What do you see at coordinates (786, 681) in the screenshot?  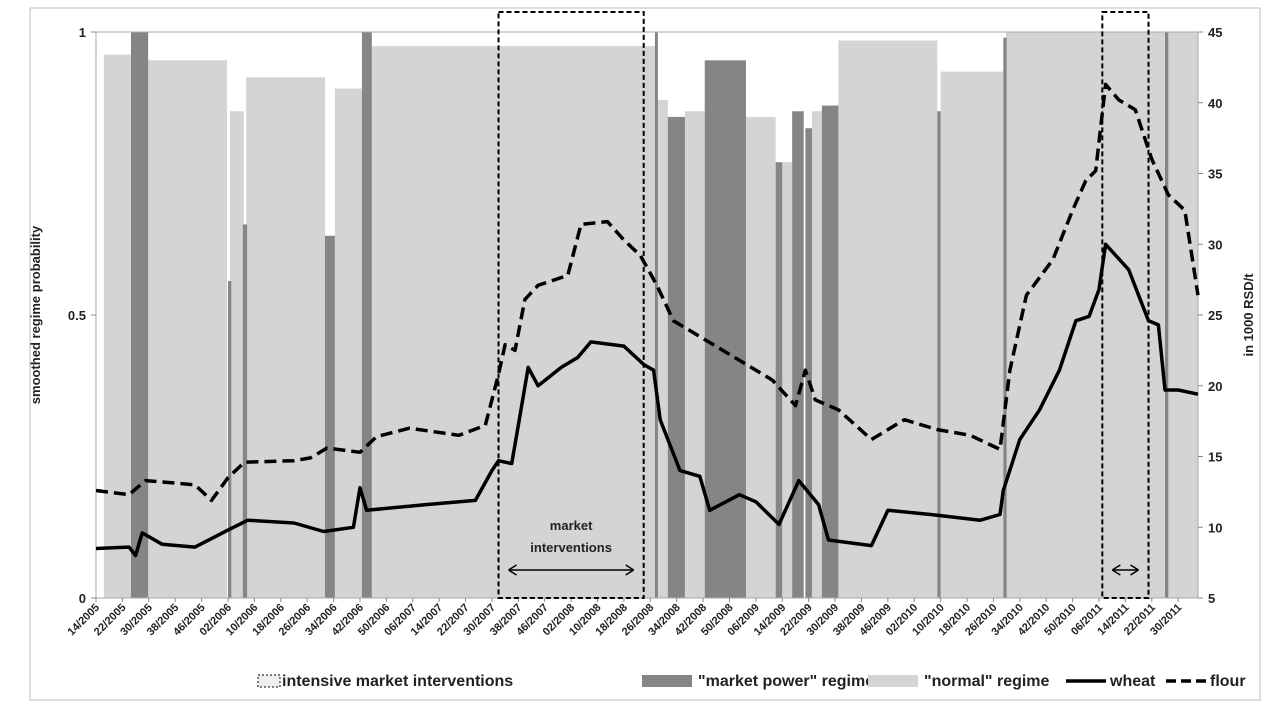 I see `legend-label: "market power" regime` at bounding box center [786, 681].